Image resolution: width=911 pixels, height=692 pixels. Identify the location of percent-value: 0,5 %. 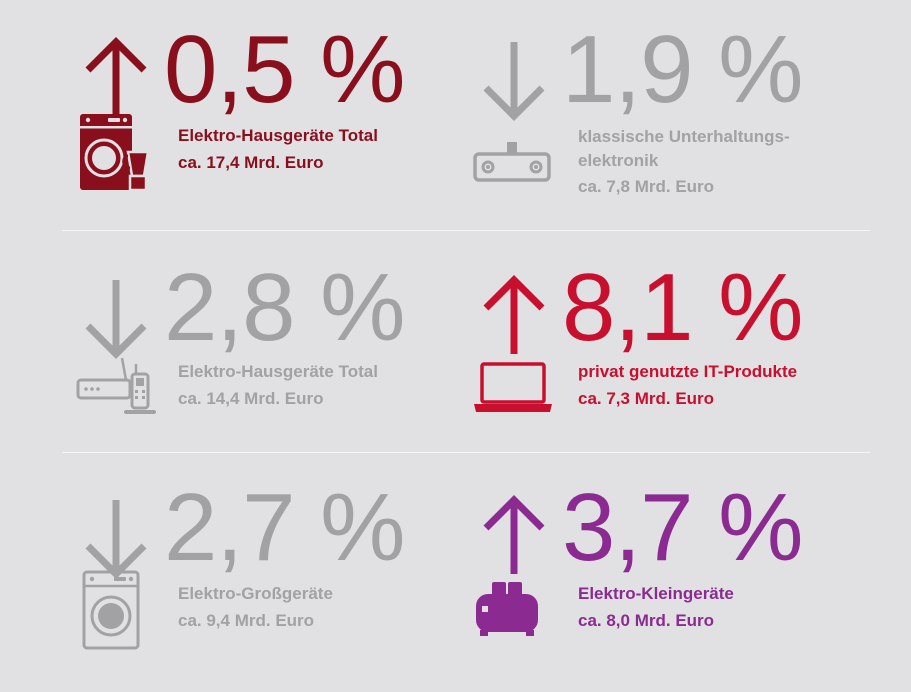
(284, 69).